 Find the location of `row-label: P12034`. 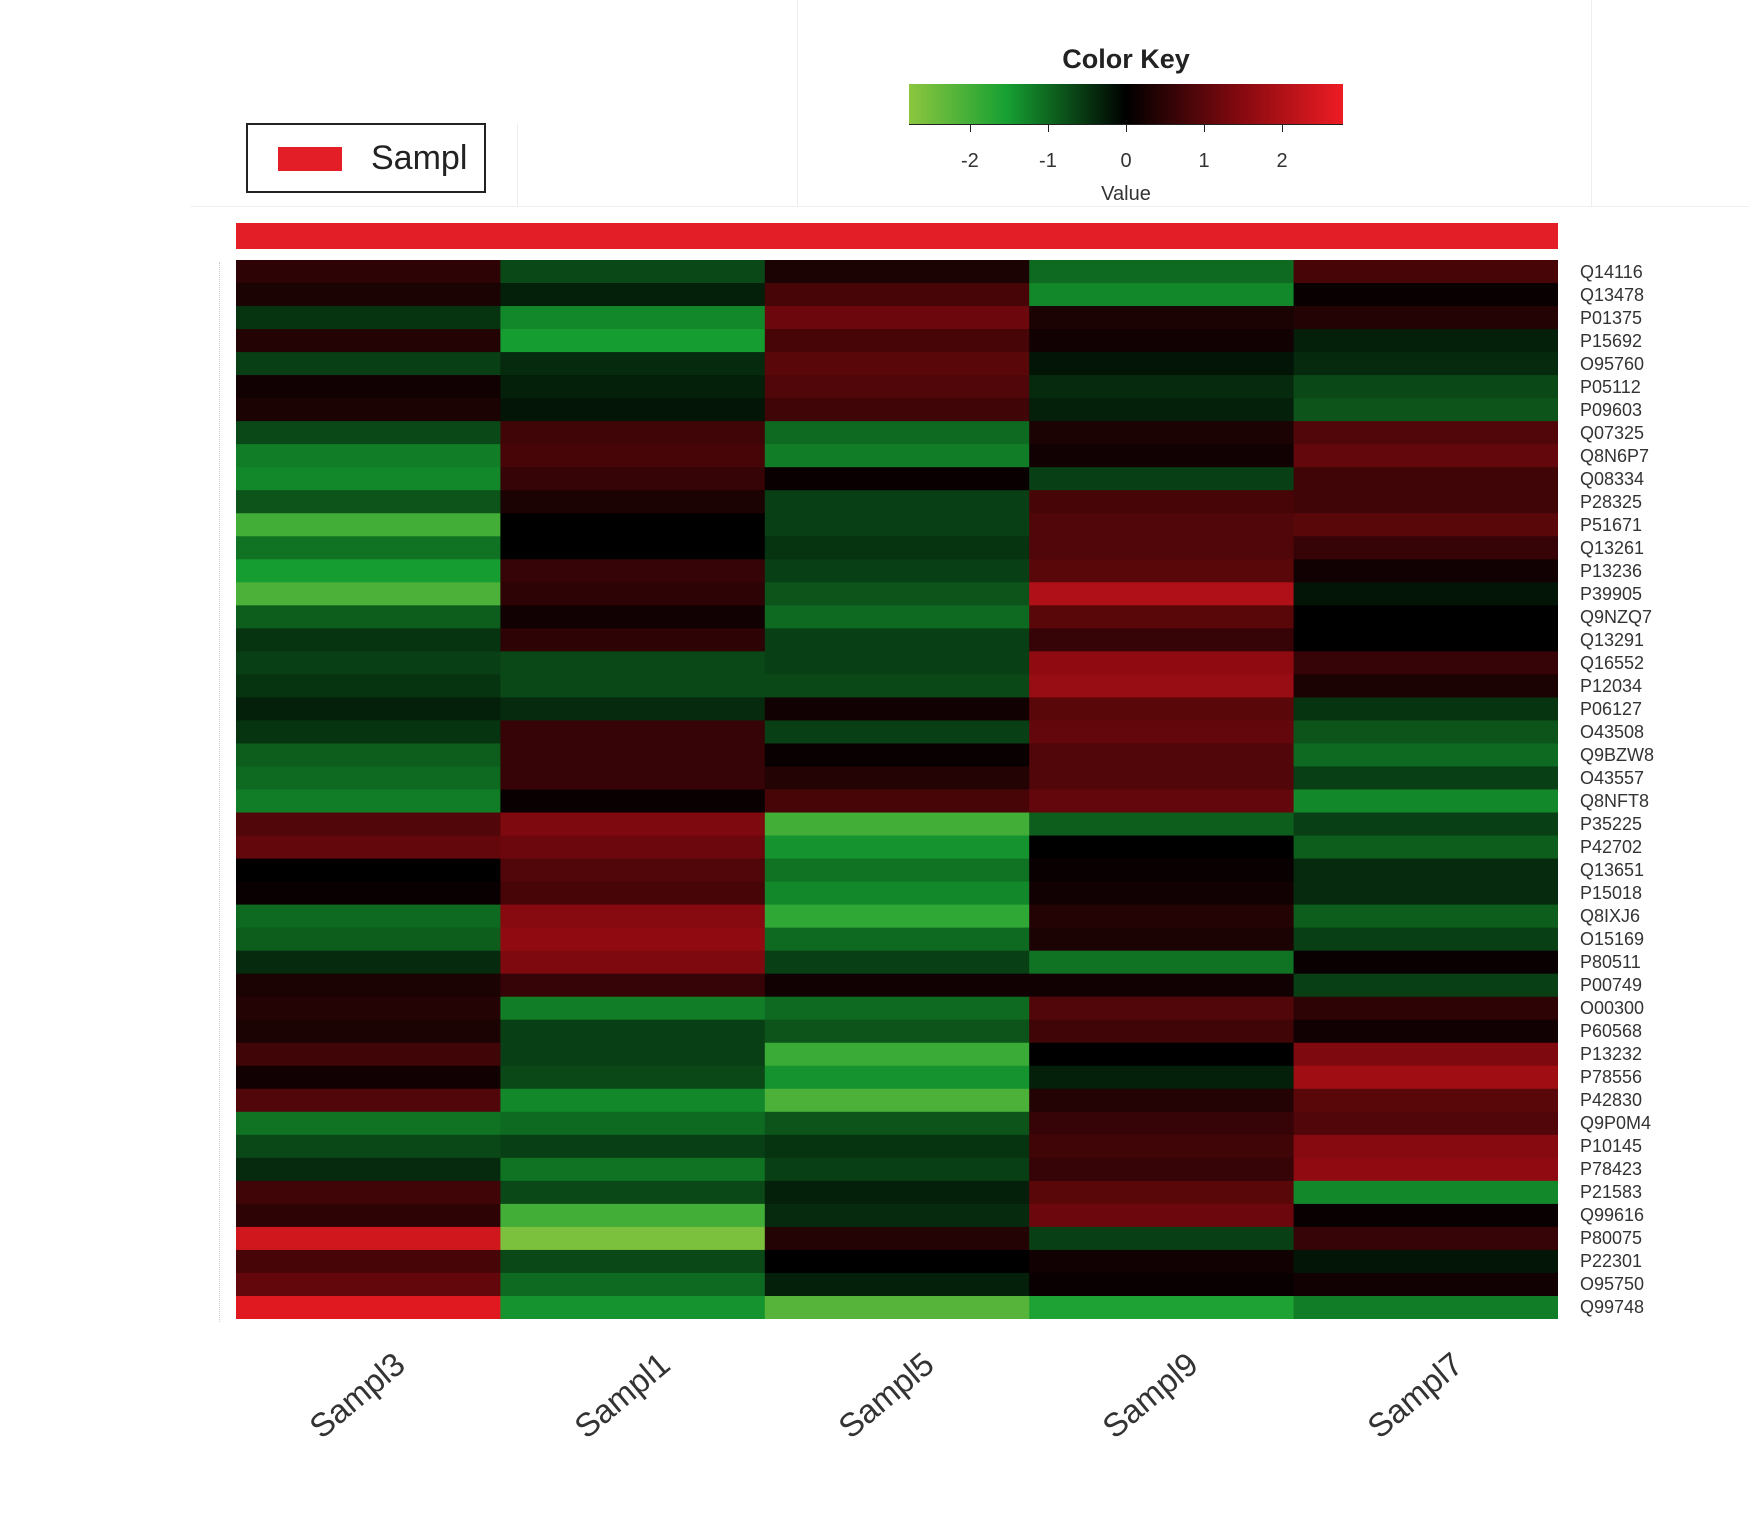

row-label: P12034 is located at coordinates (1611, 685).